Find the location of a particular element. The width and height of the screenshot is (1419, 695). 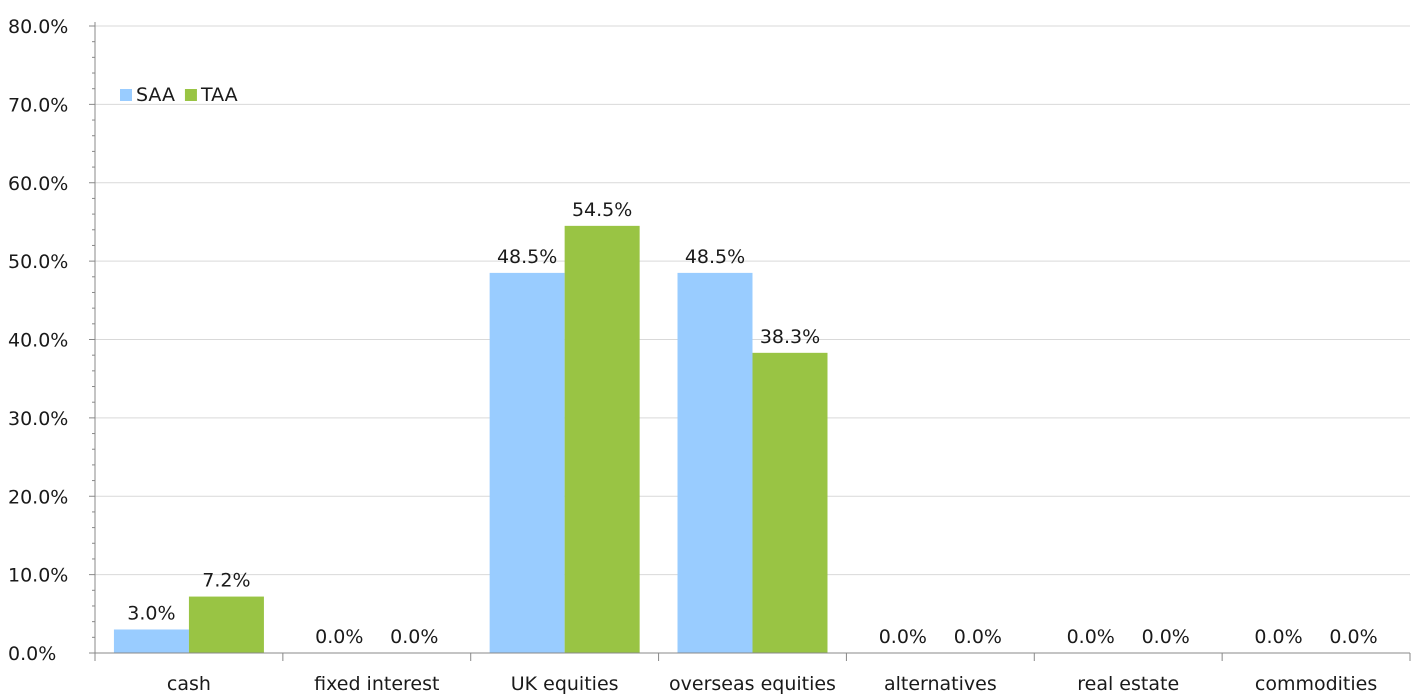

y-tick-label: 60.0% is located at coordinates (38, 184).